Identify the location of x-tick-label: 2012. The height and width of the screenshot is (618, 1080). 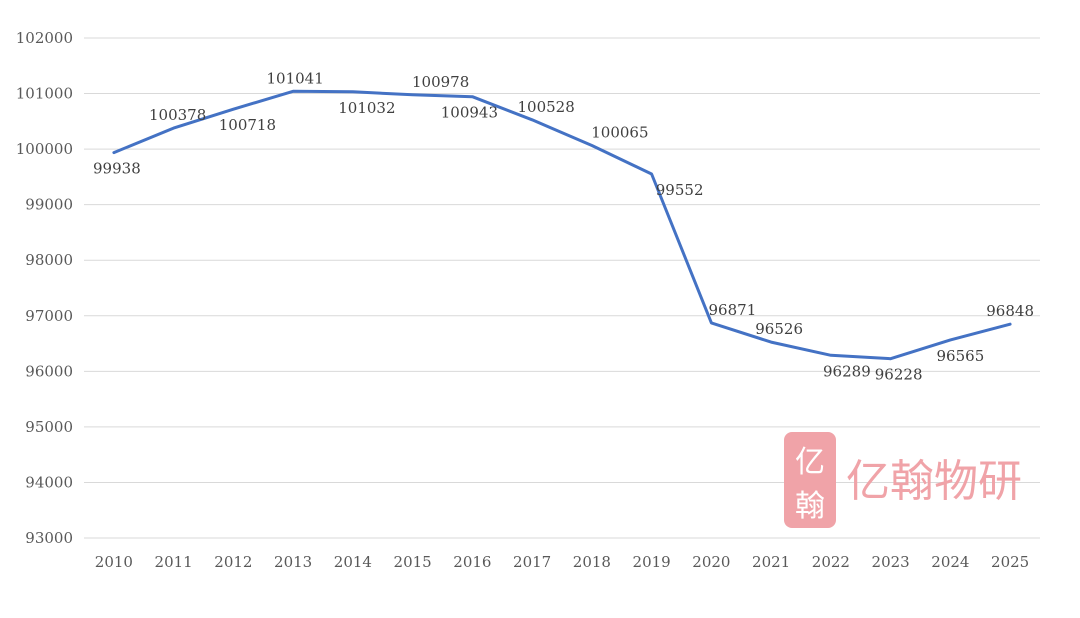
(233, 562).